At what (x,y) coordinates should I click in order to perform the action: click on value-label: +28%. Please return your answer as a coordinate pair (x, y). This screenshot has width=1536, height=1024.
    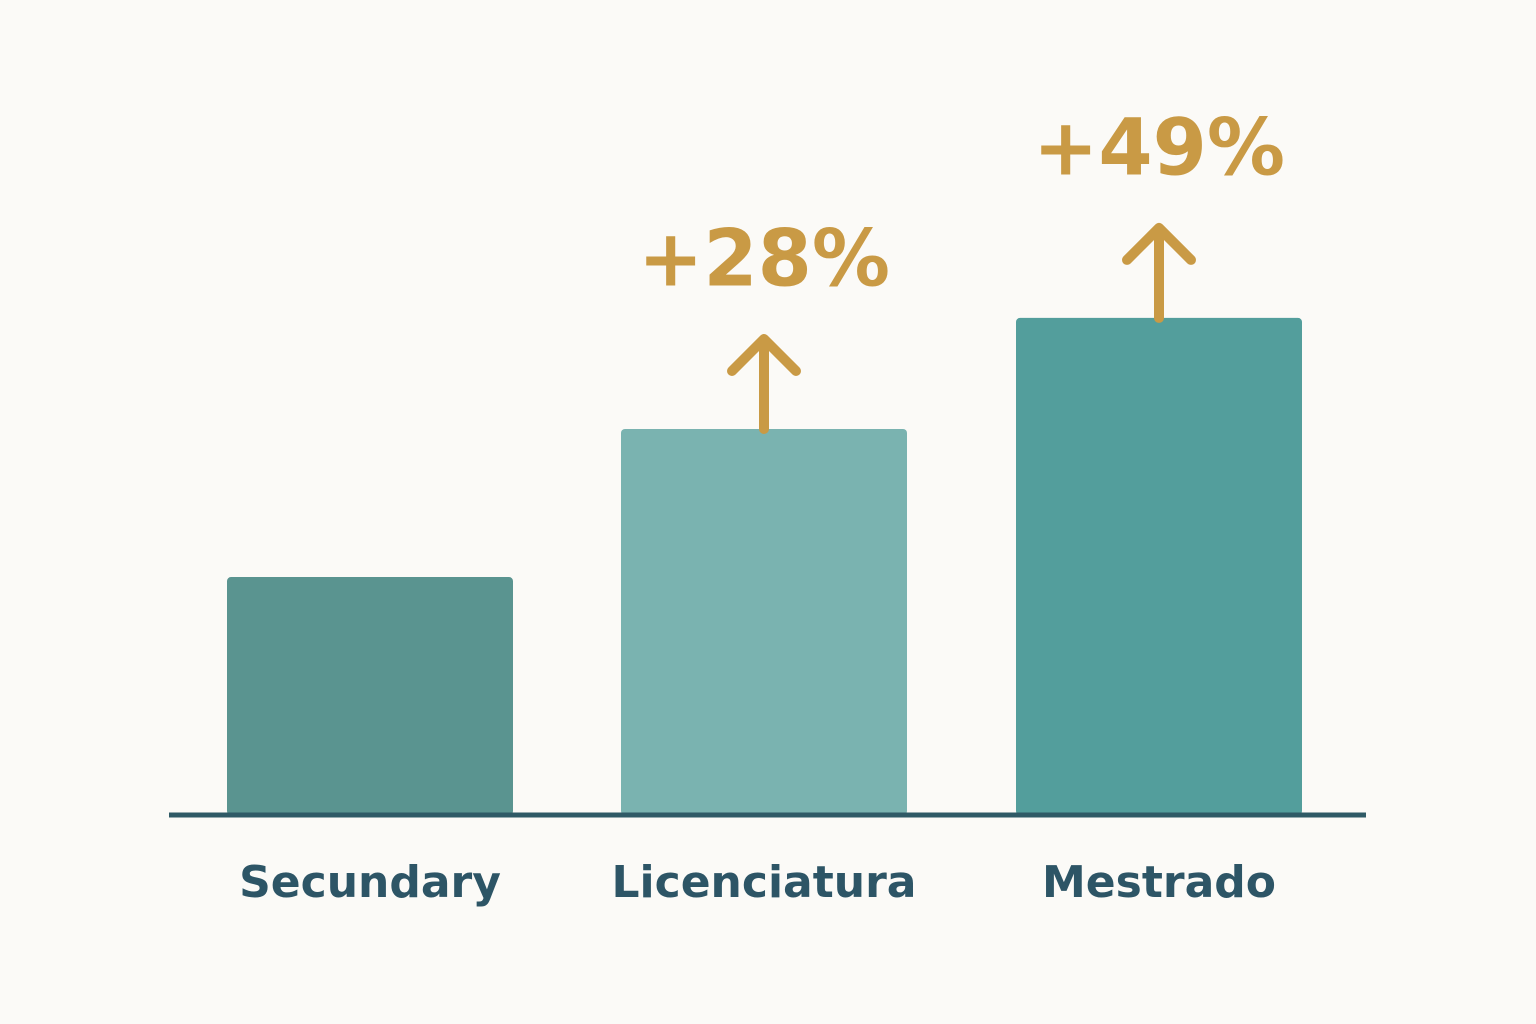
    Looking at the image, I should click on (764, 259).